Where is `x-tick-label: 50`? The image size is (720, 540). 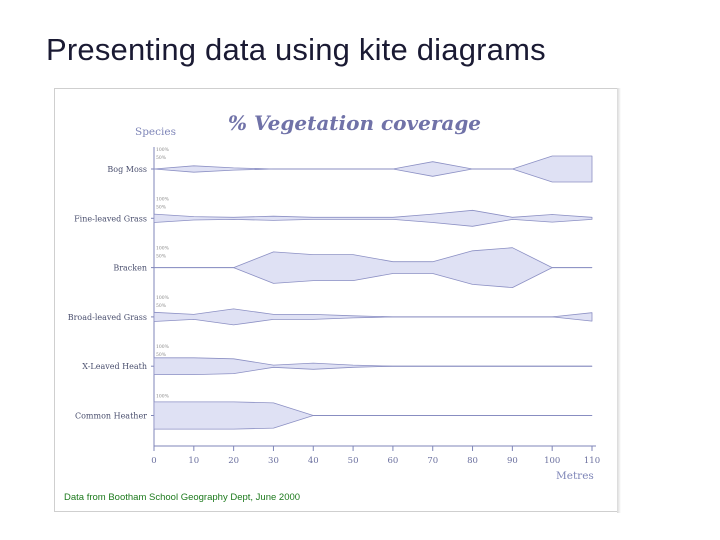 x-tick-label: 50 is located at coordinates (353, 461).